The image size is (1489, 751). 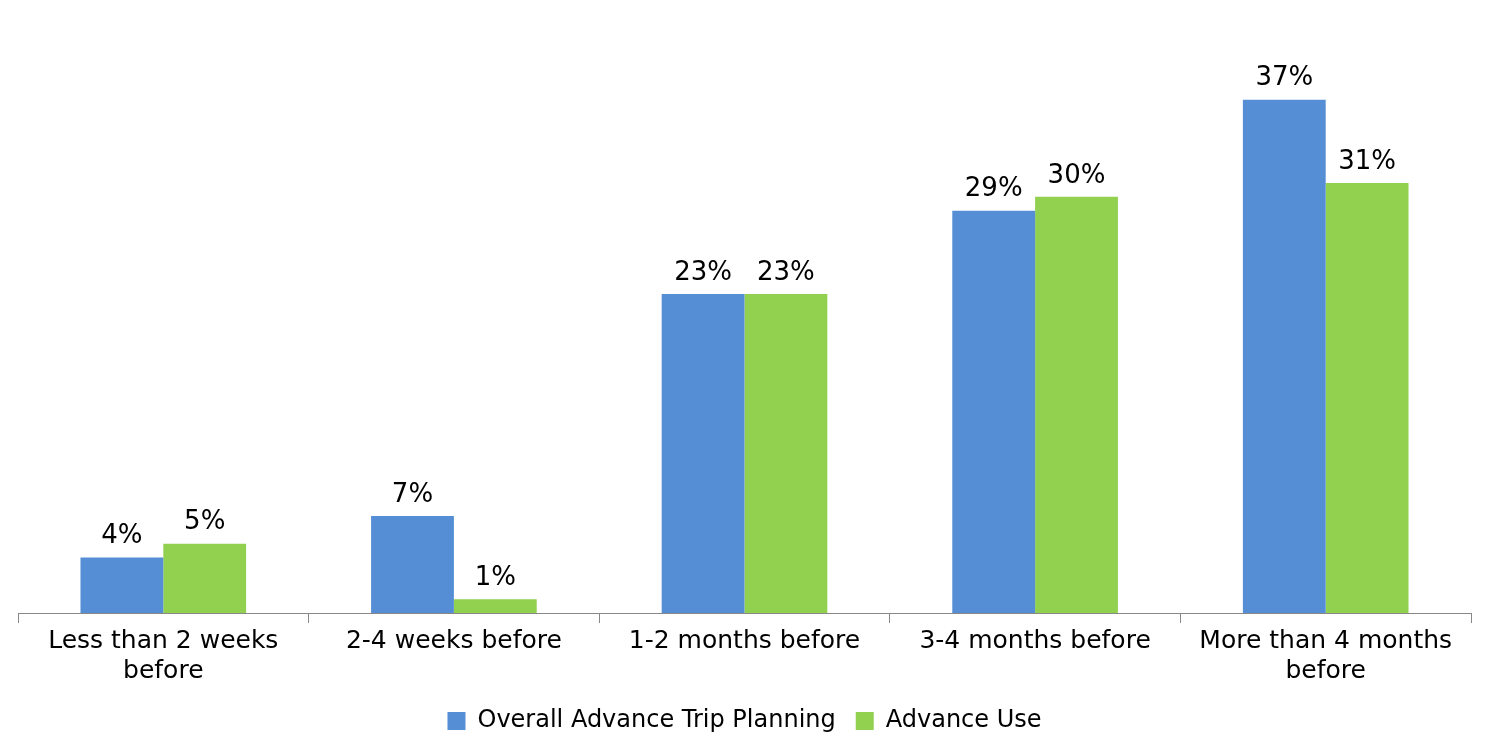 What do you see at coordinates (993, 187) in the screenshot?
I see `data-label: 29%` at bounding box center [993, 187].